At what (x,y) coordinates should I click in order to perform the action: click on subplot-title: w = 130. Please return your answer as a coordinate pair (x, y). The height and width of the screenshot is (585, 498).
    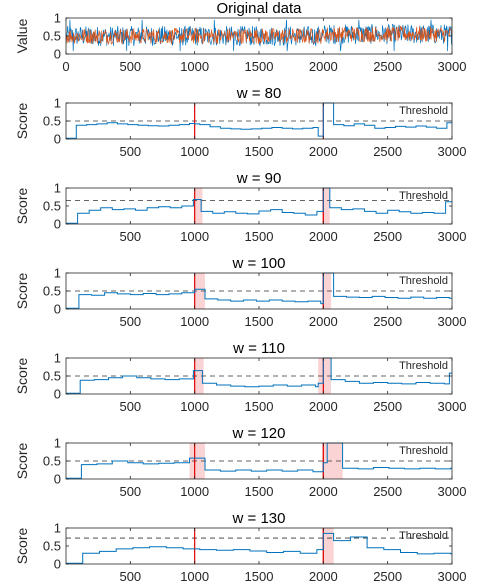
    Looking at the image, I should click on (259, 518).